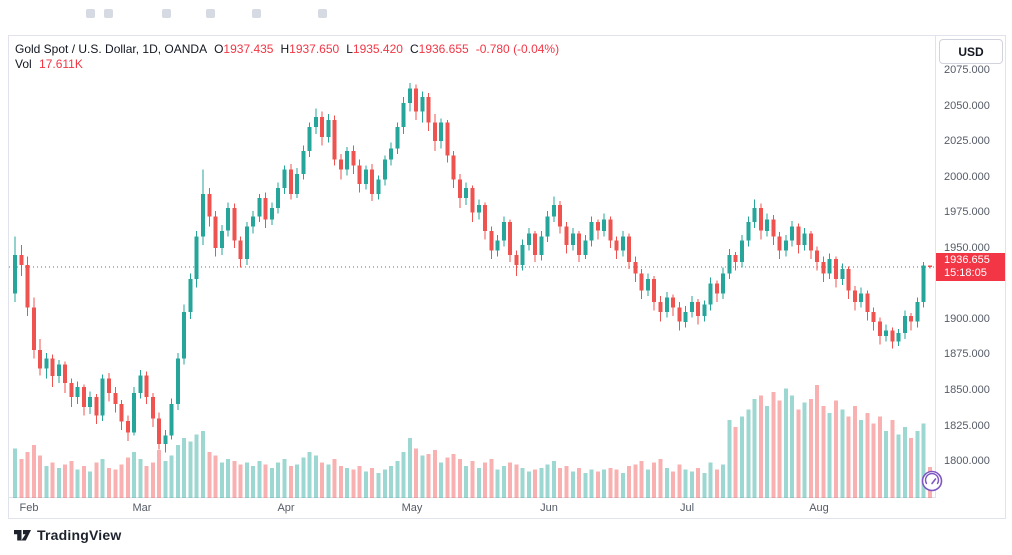  Describe the element at coordinates (967, 461) in the screenshot. I see `price-axis-label: 1800.000` at that location.